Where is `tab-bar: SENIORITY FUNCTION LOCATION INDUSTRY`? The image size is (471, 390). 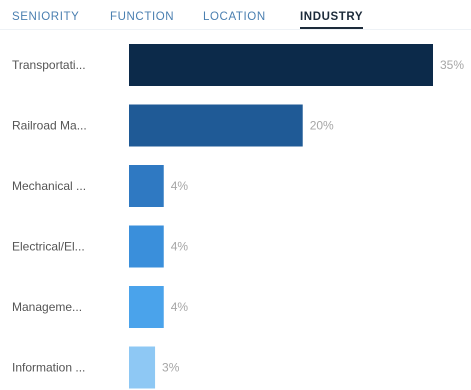 tab-bar: SENIORITY FUNCTION LOCATION INDUSTRY is located at coordinates (235, 17).